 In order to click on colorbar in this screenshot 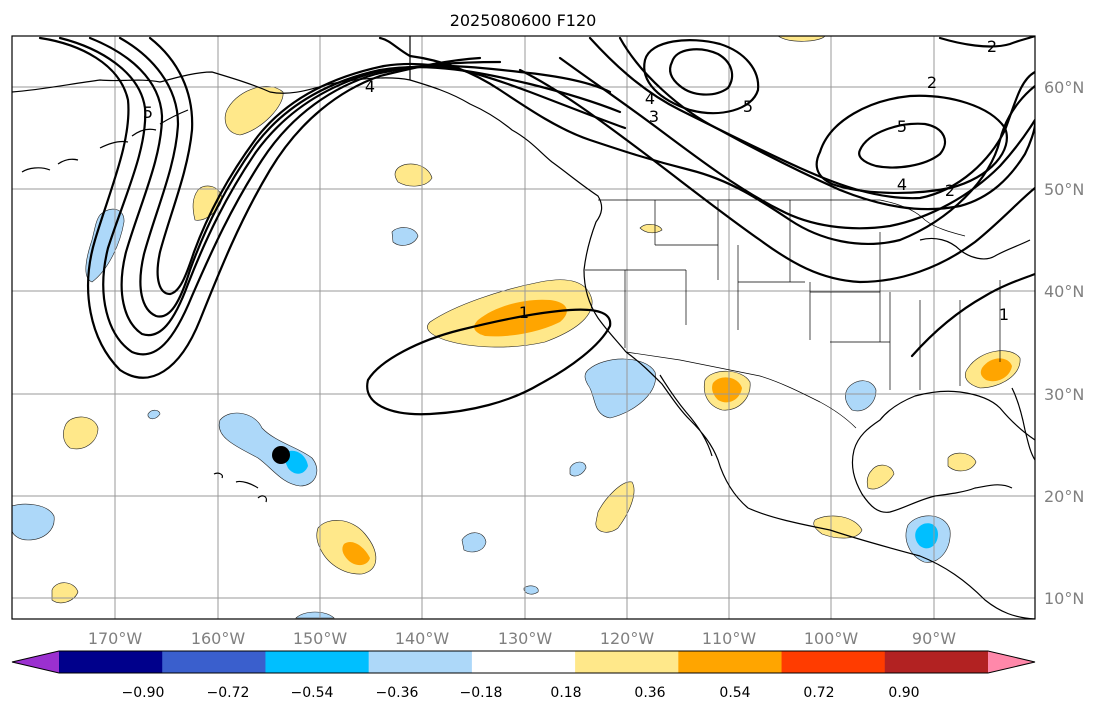, I will do `click(523, 662)`.